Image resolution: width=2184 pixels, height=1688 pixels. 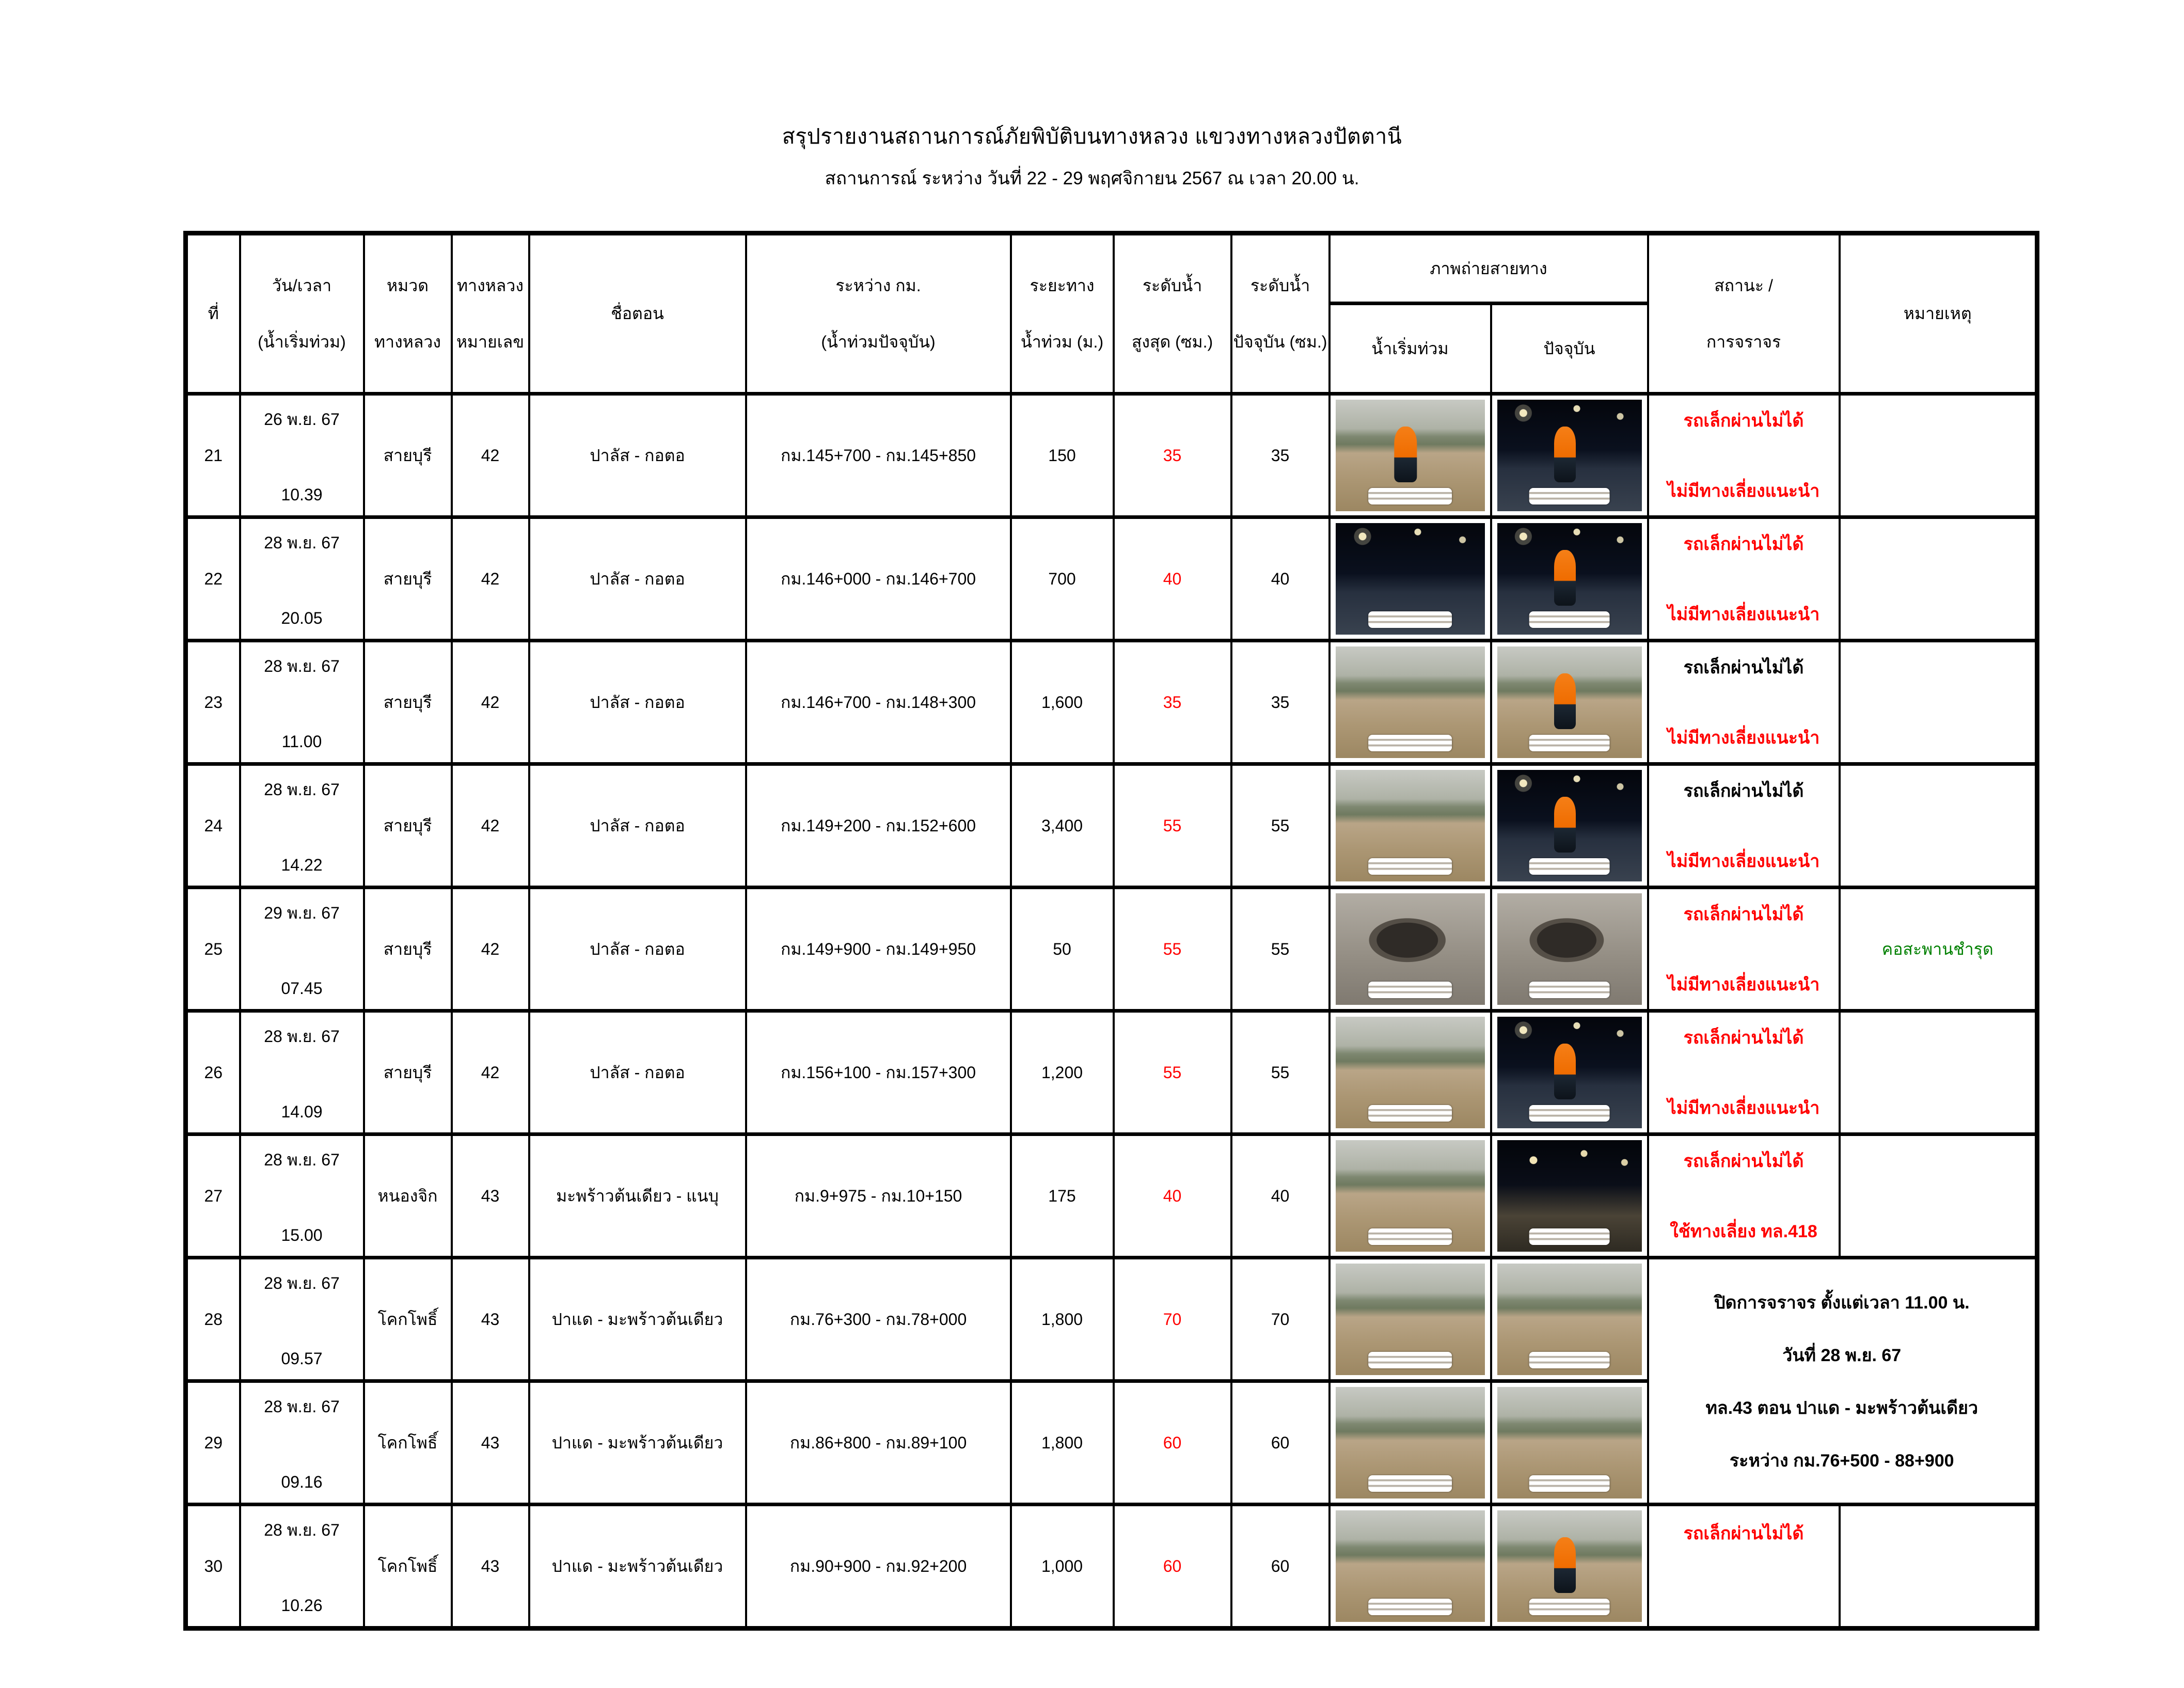 I want to click on max-water-level-cm: 60, so click(x=1172, y=1566).